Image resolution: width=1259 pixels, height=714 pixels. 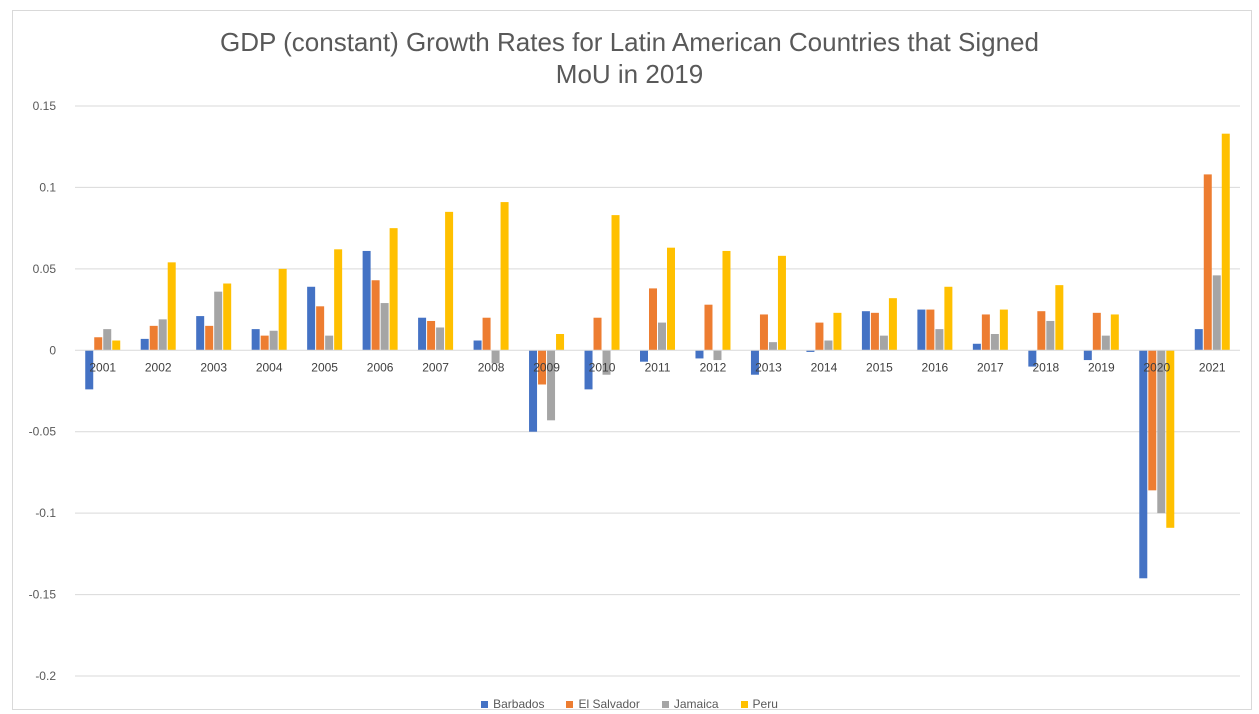 I want to click on bar-el-salvador-2018, so click(x=1041, y=331).